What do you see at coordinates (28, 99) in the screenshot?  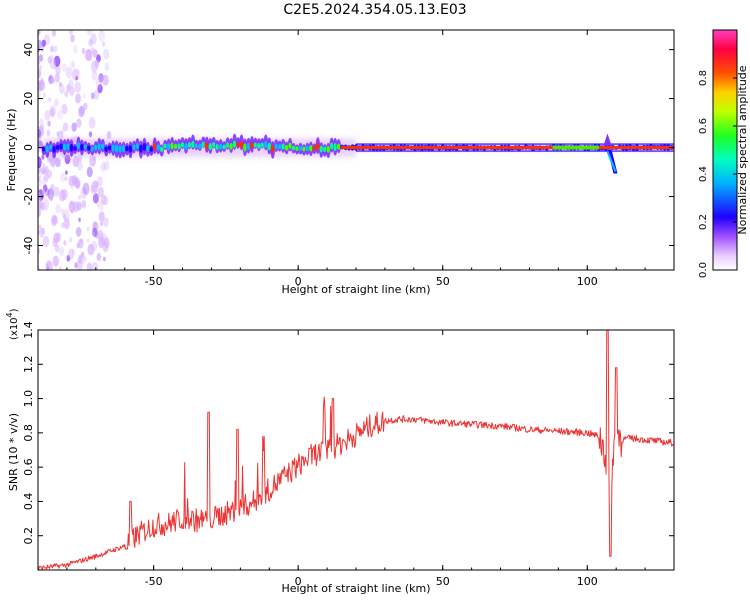 I see `spectrogram-y-tick-label: 20` at bounding box center [28, 99].